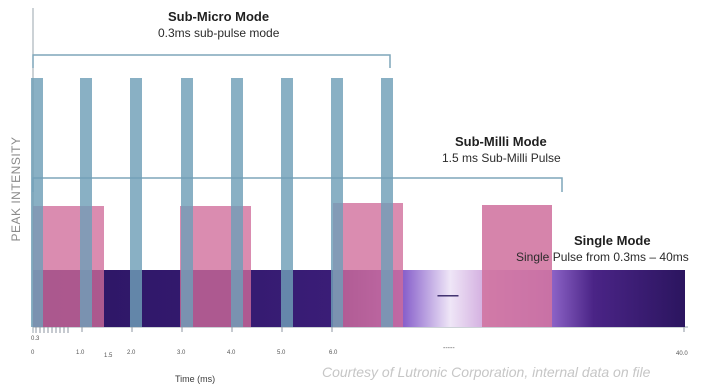 The image size is (709, 387). I want to click on x-tick-label: 40.0, so click(682, 354).